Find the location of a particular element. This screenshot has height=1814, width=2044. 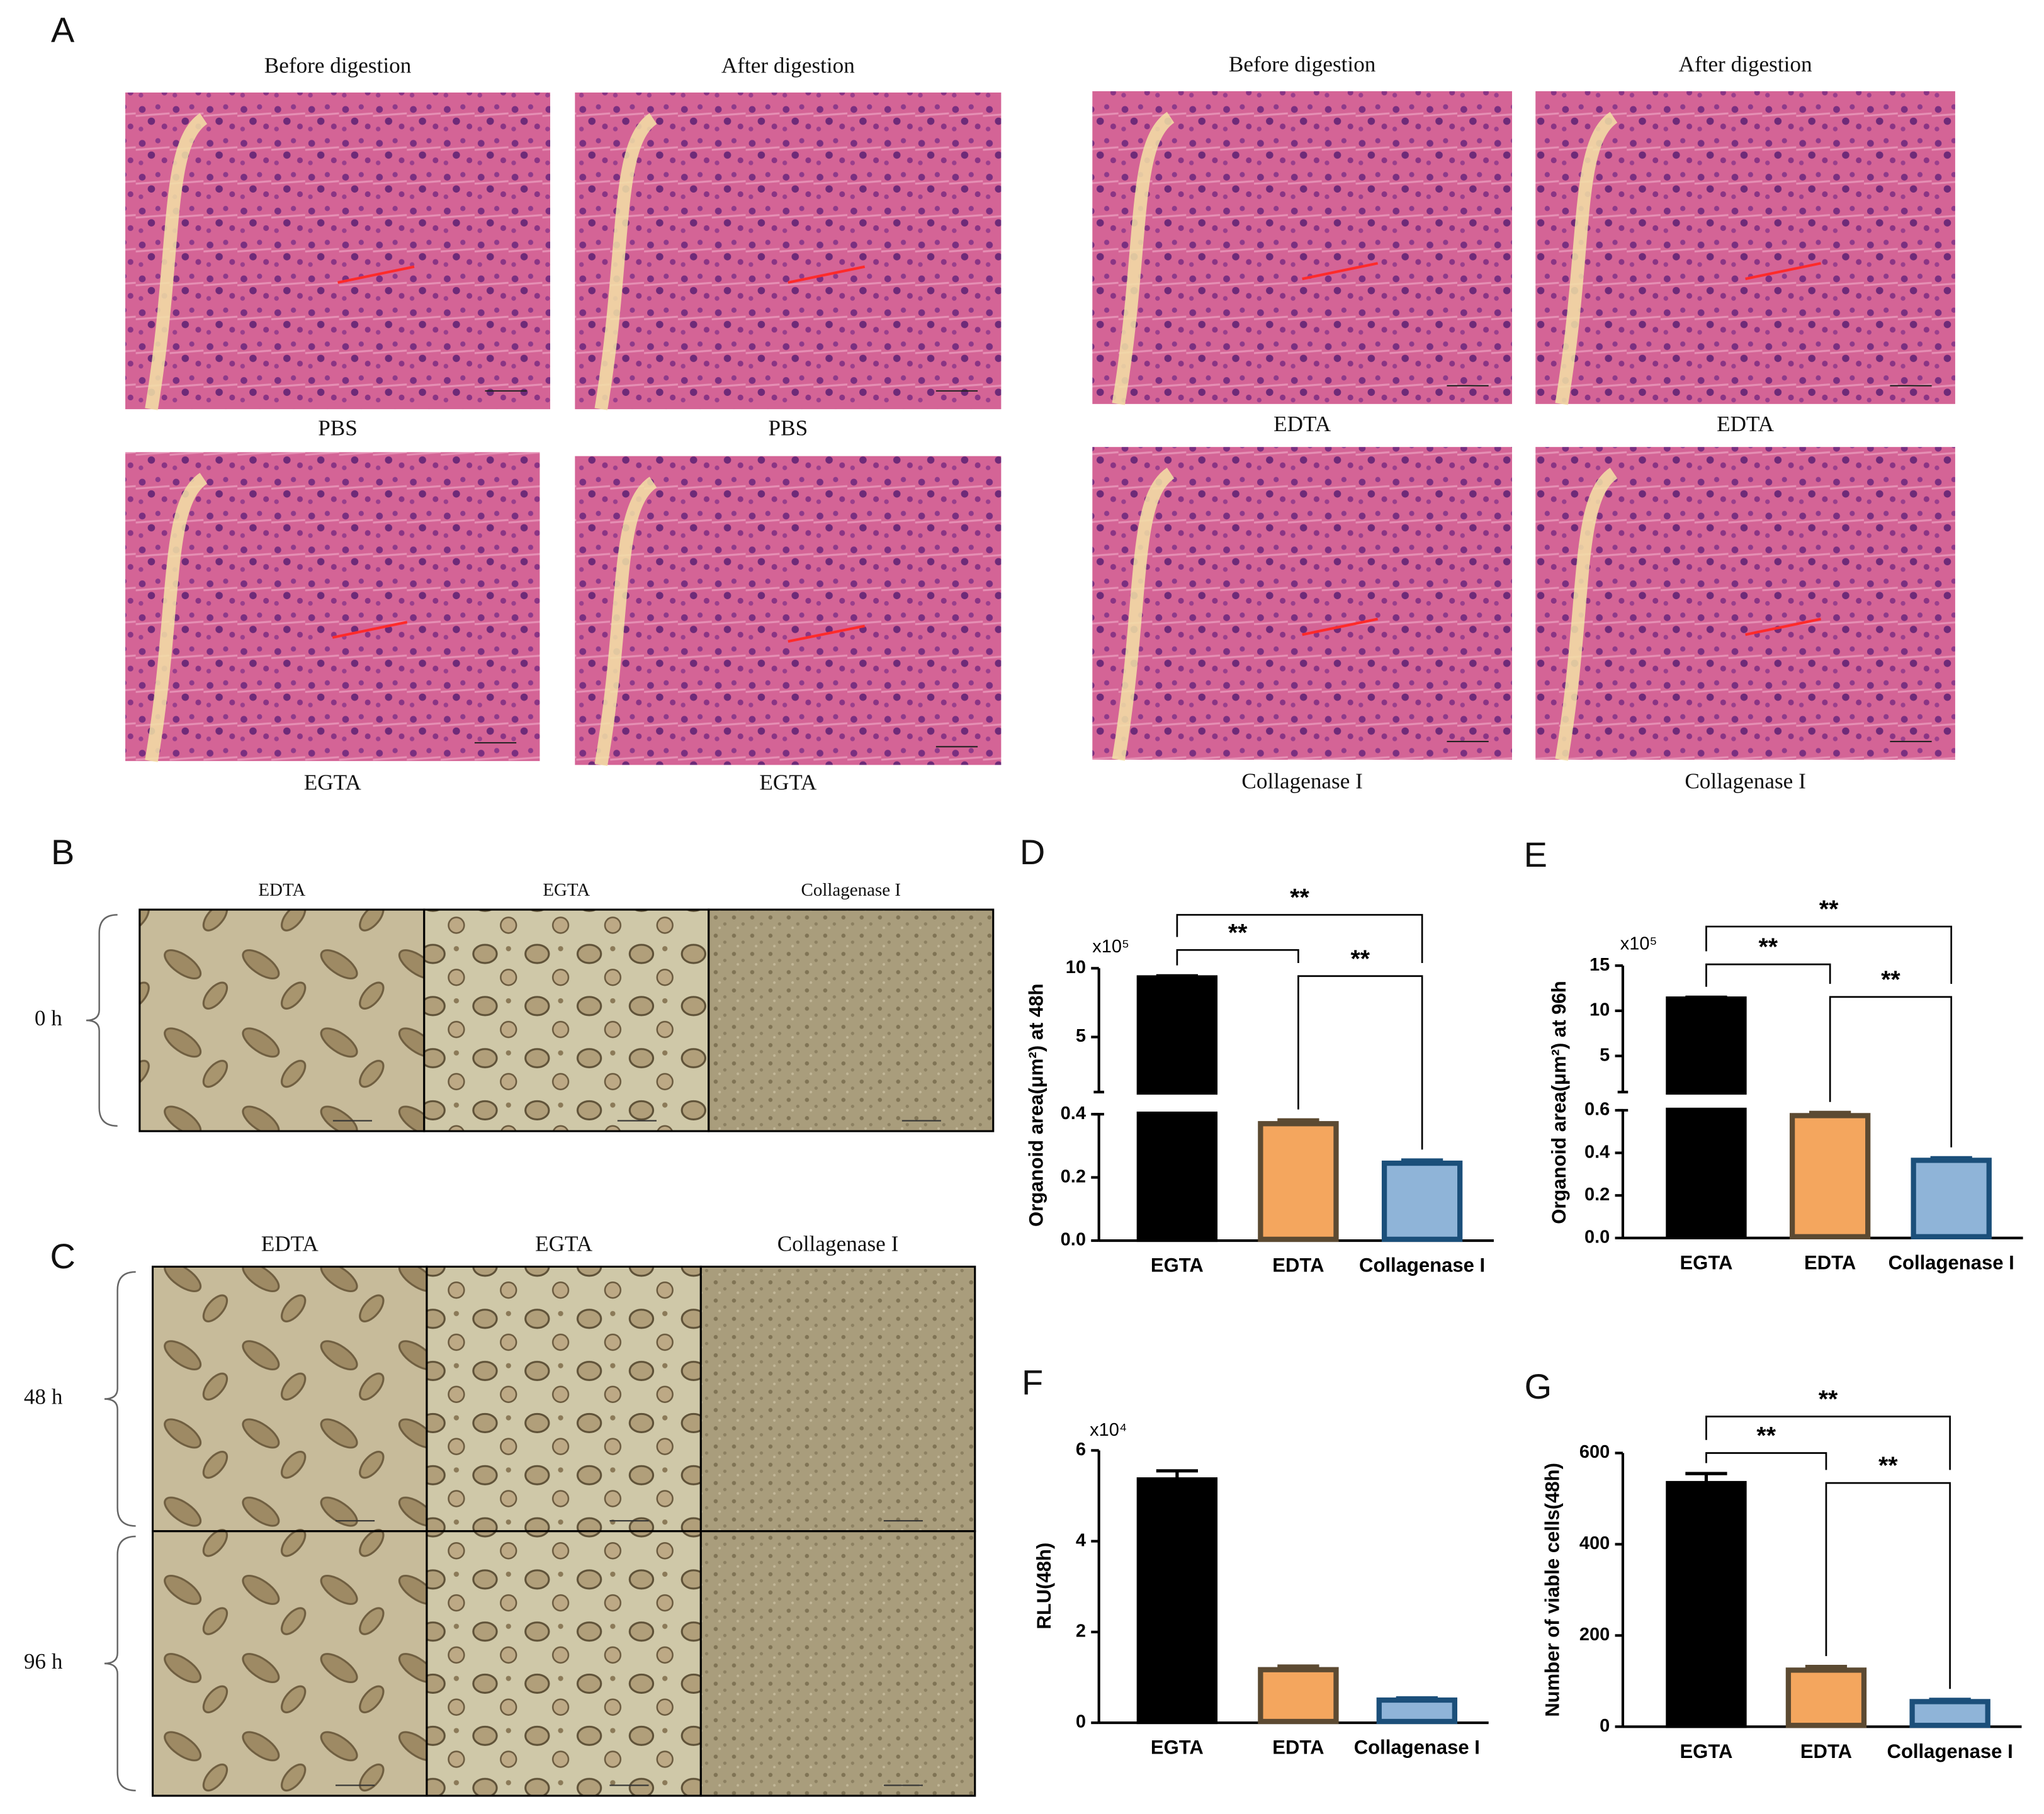

y-axis-label: Organoid area(μm²) at 96h is located at coordinates (1559, 1102).